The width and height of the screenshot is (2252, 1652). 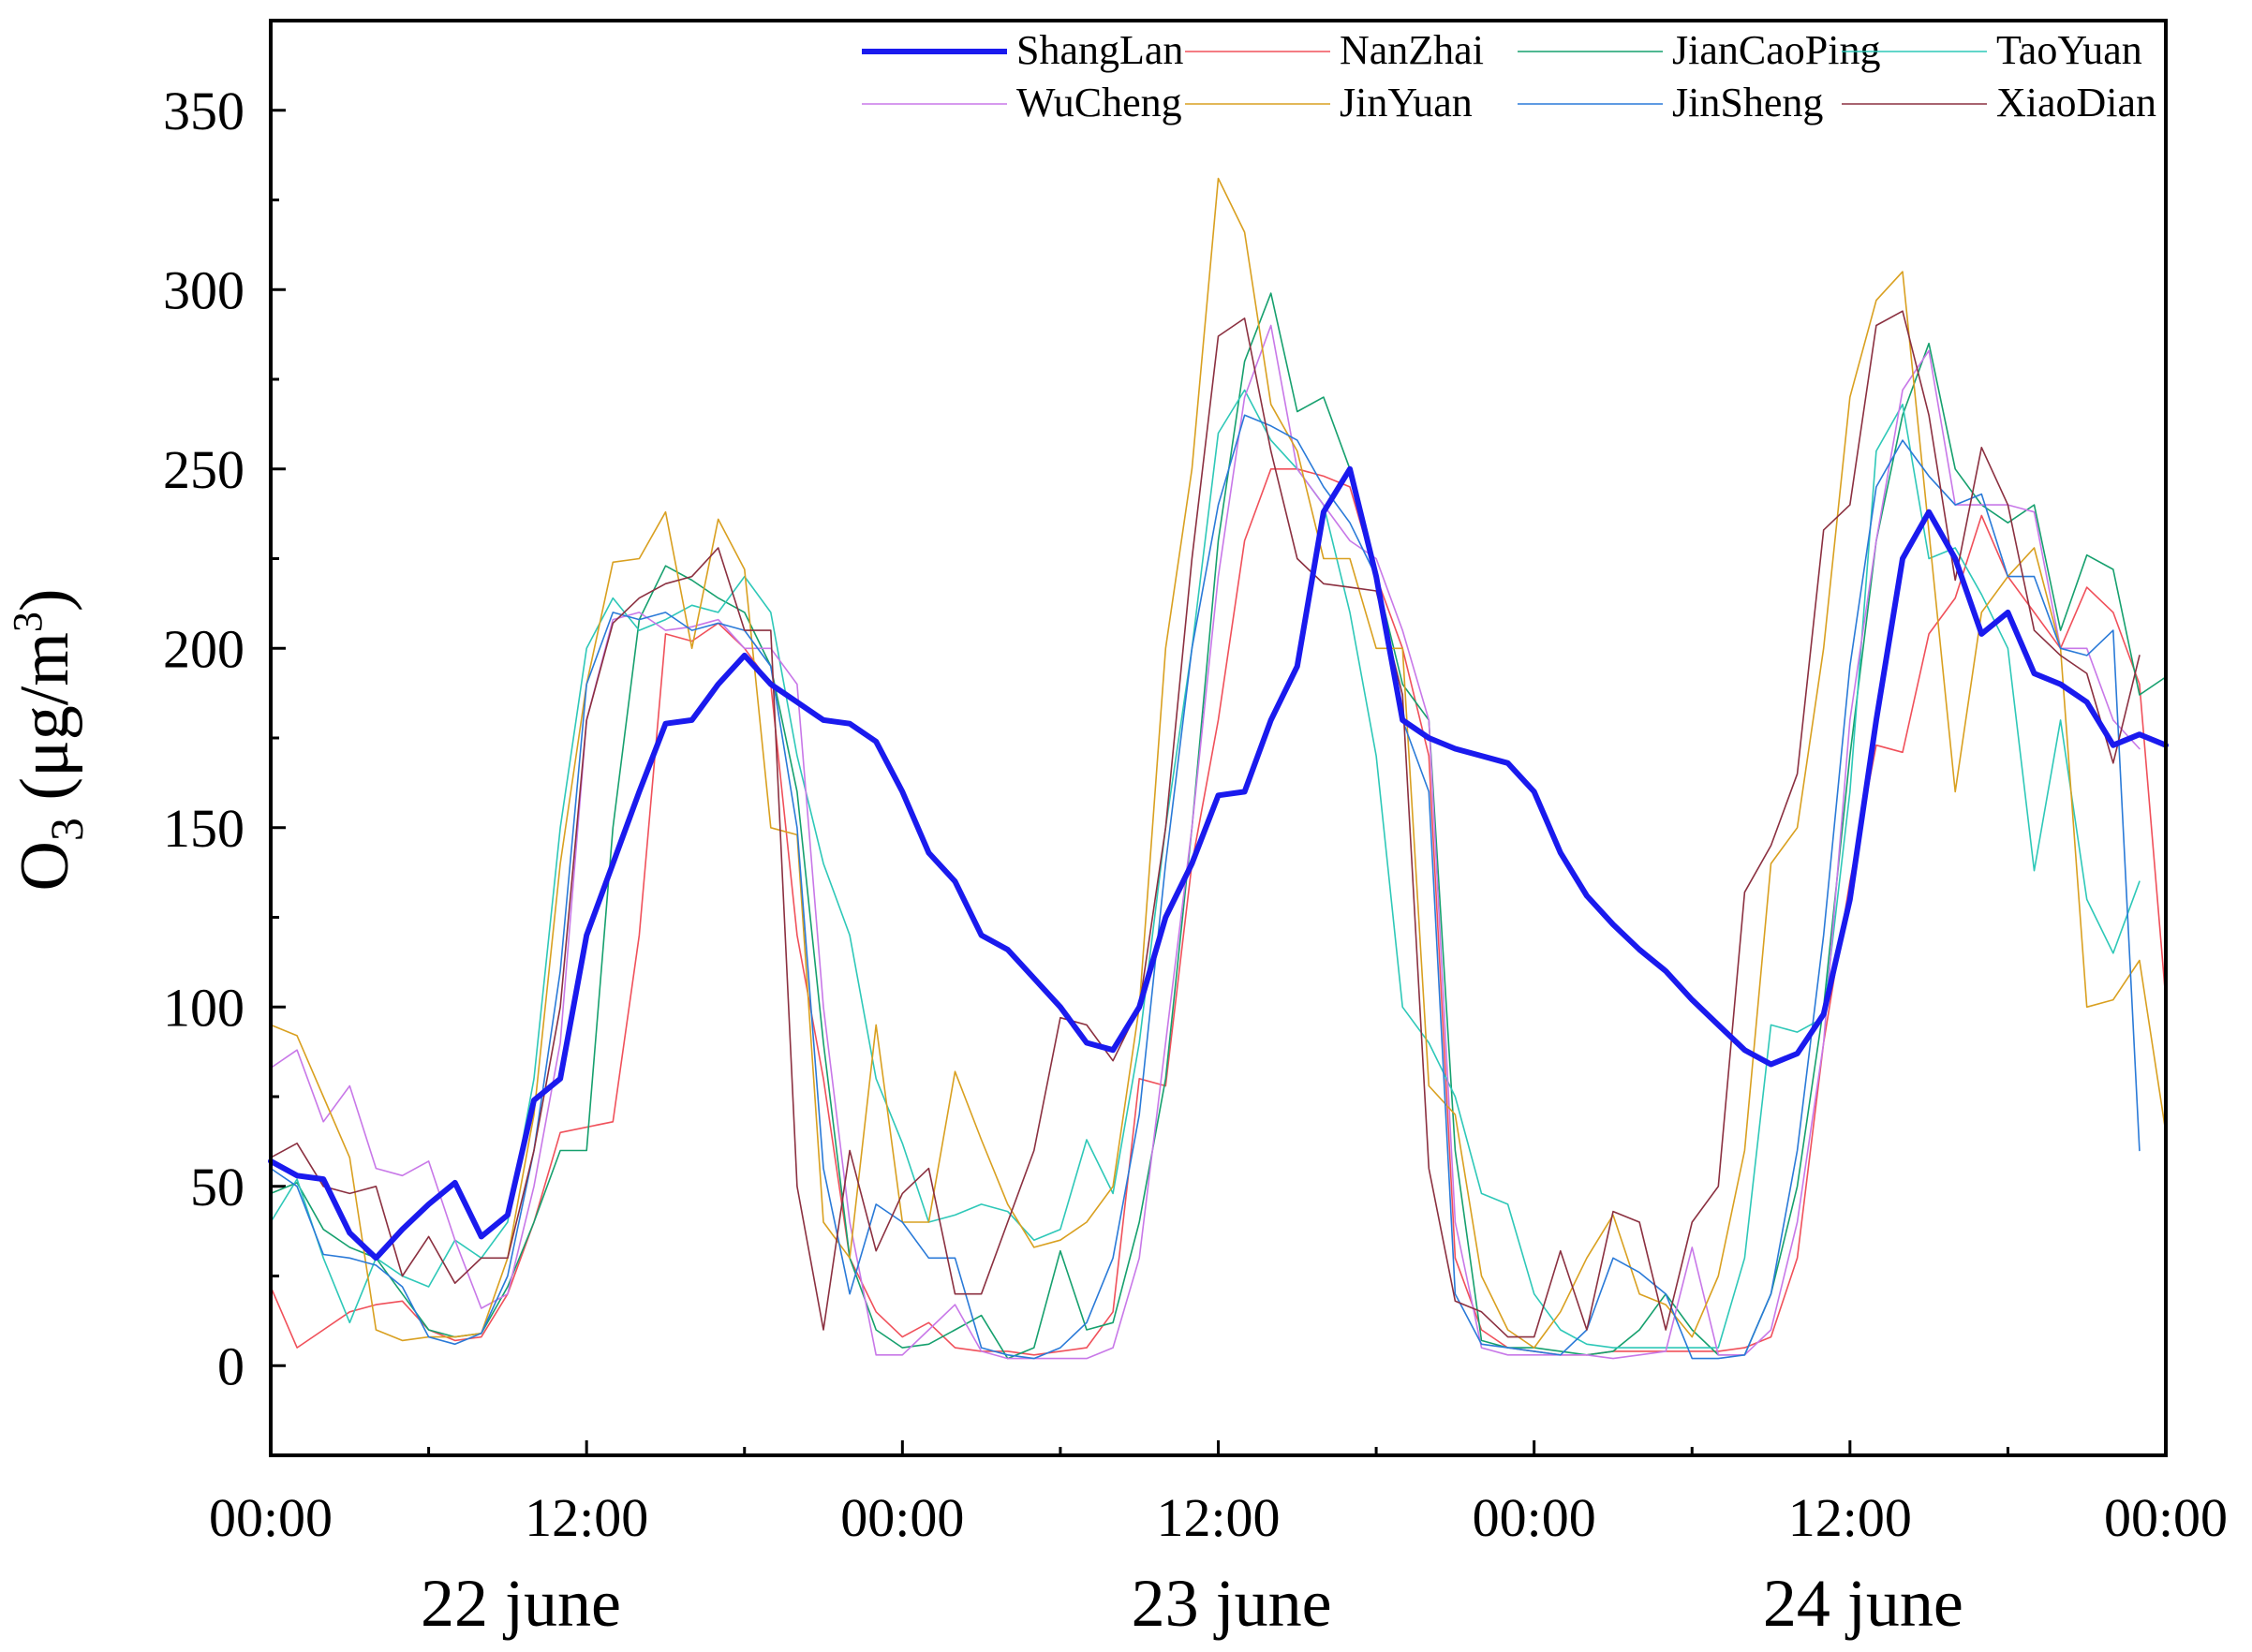 I want to click on y-axis-title: O3 (μg/m3), so click(x=49, y=740).